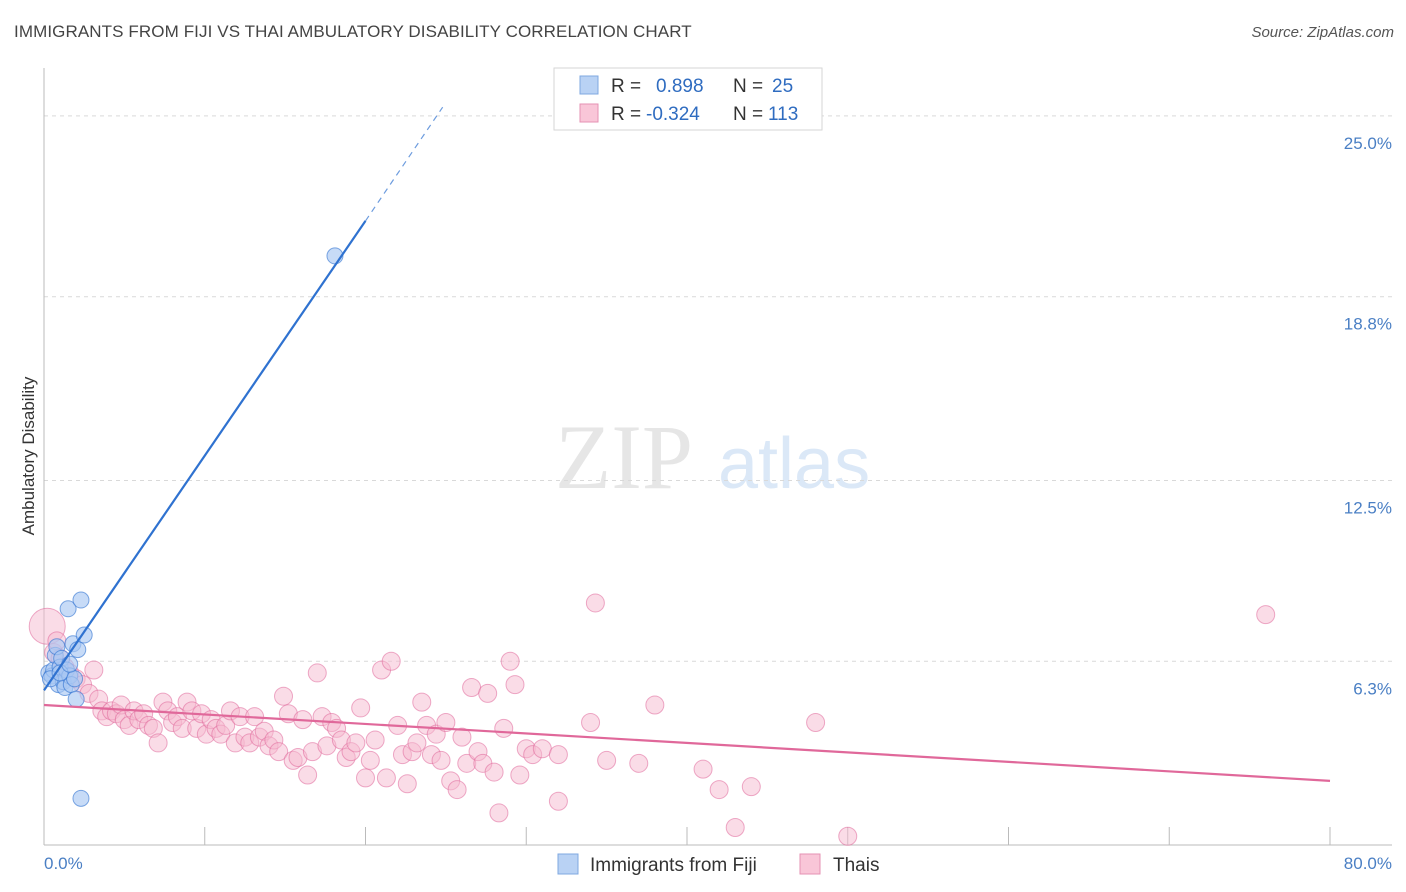  What do you see at coordinates (680, 86) in the screenshot?
I see `legend-r-value-fiji: 0.898` at bounding box center [680, 86].